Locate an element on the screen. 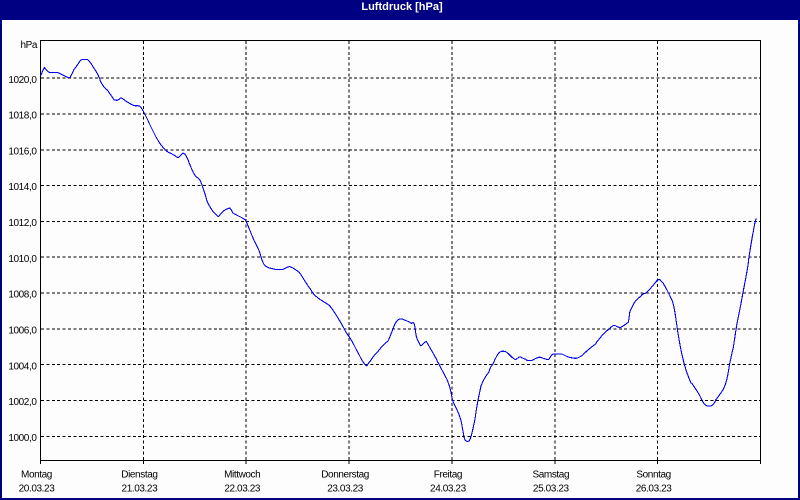 This screenshot has width=800, height=500. svg-text: 1012,0 is located at coordinates (22, 223).